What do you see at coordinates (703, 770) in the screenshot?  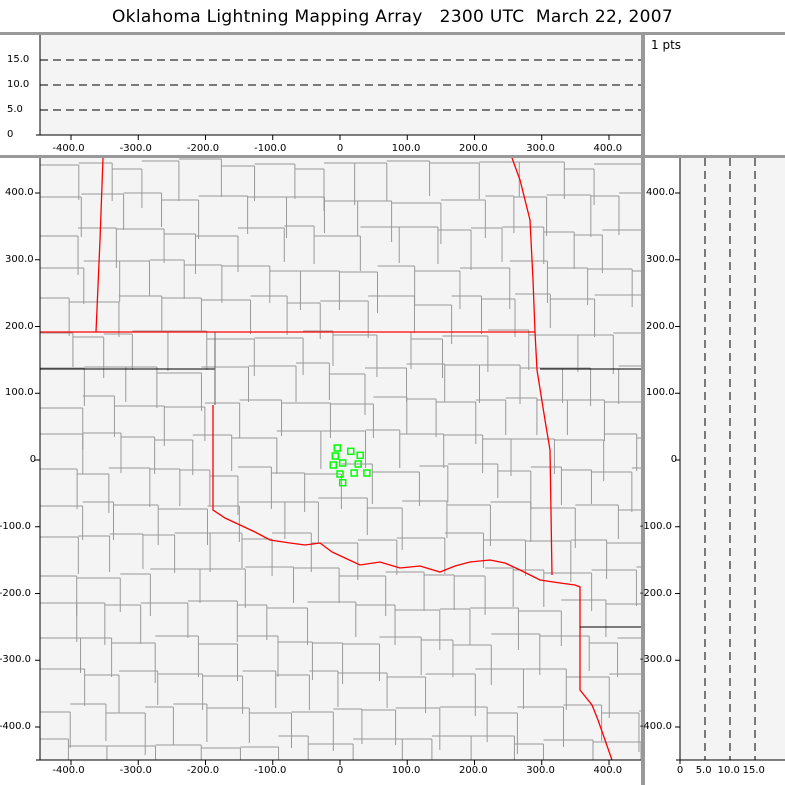 I see `x-tick-label: 5.0` at bounding box center [703, 770].